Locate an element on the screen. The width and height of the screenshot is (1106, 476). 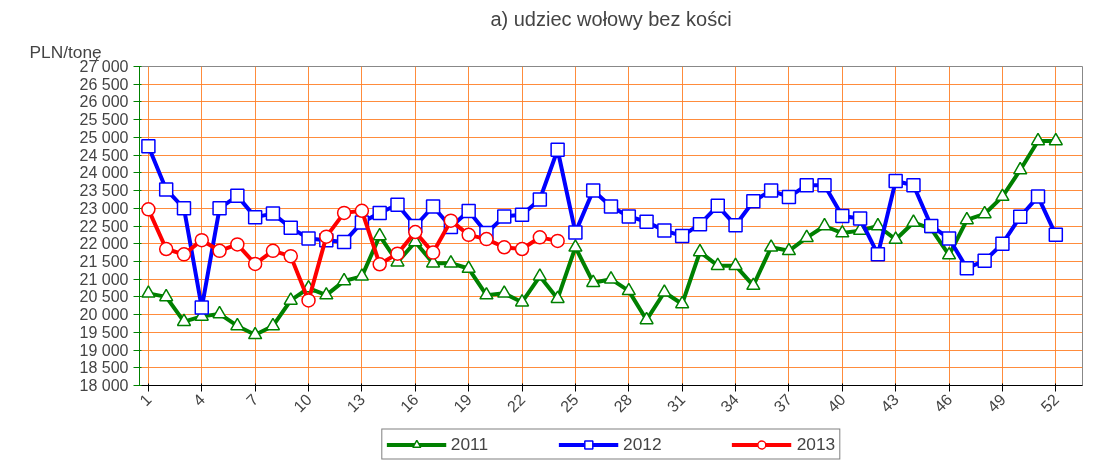
y-tick-label: 26 000 is located at coordinates (104, 102).